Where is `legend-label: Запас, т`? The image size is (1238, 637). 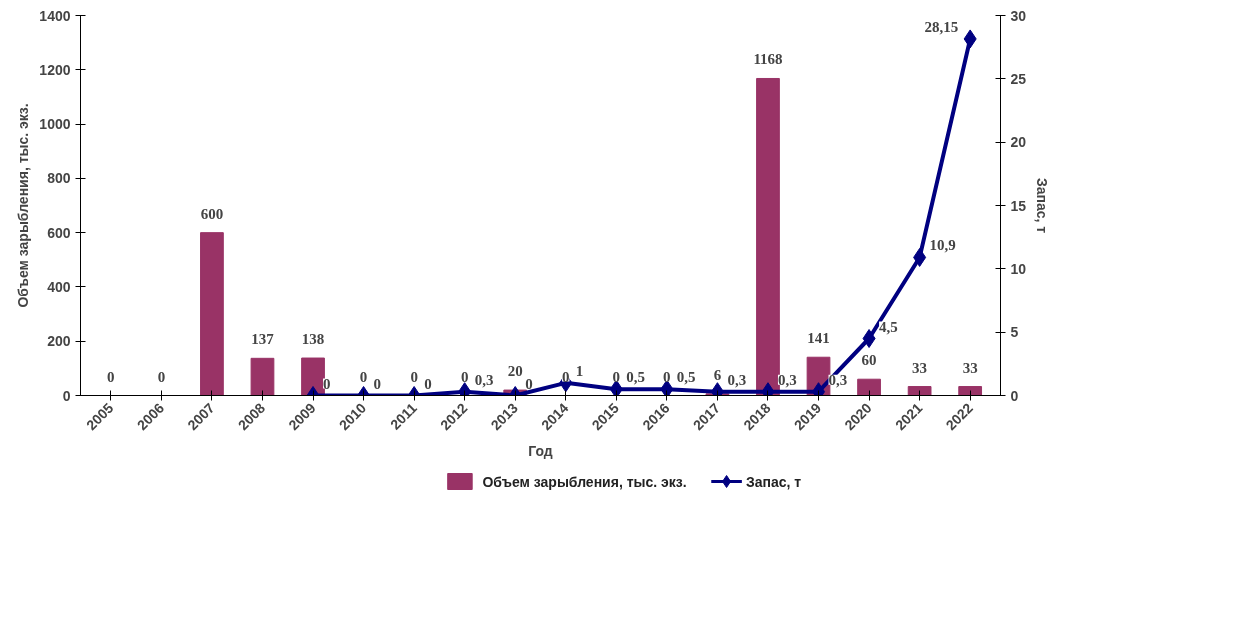
legend-label: Запас, т is located at coordinates (773, 481).